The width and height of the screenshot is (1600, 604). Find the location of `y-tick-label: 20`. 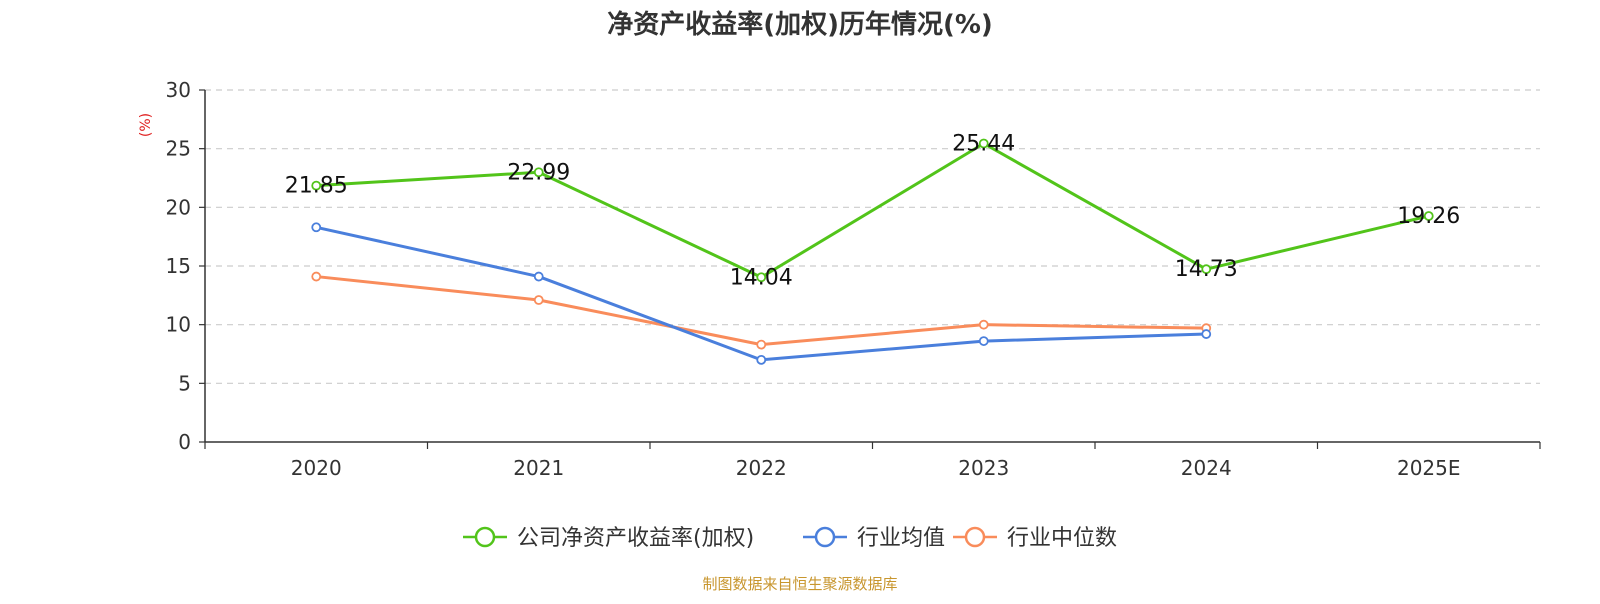

y-tick-label: 20 is located at coordinates (178, 207).